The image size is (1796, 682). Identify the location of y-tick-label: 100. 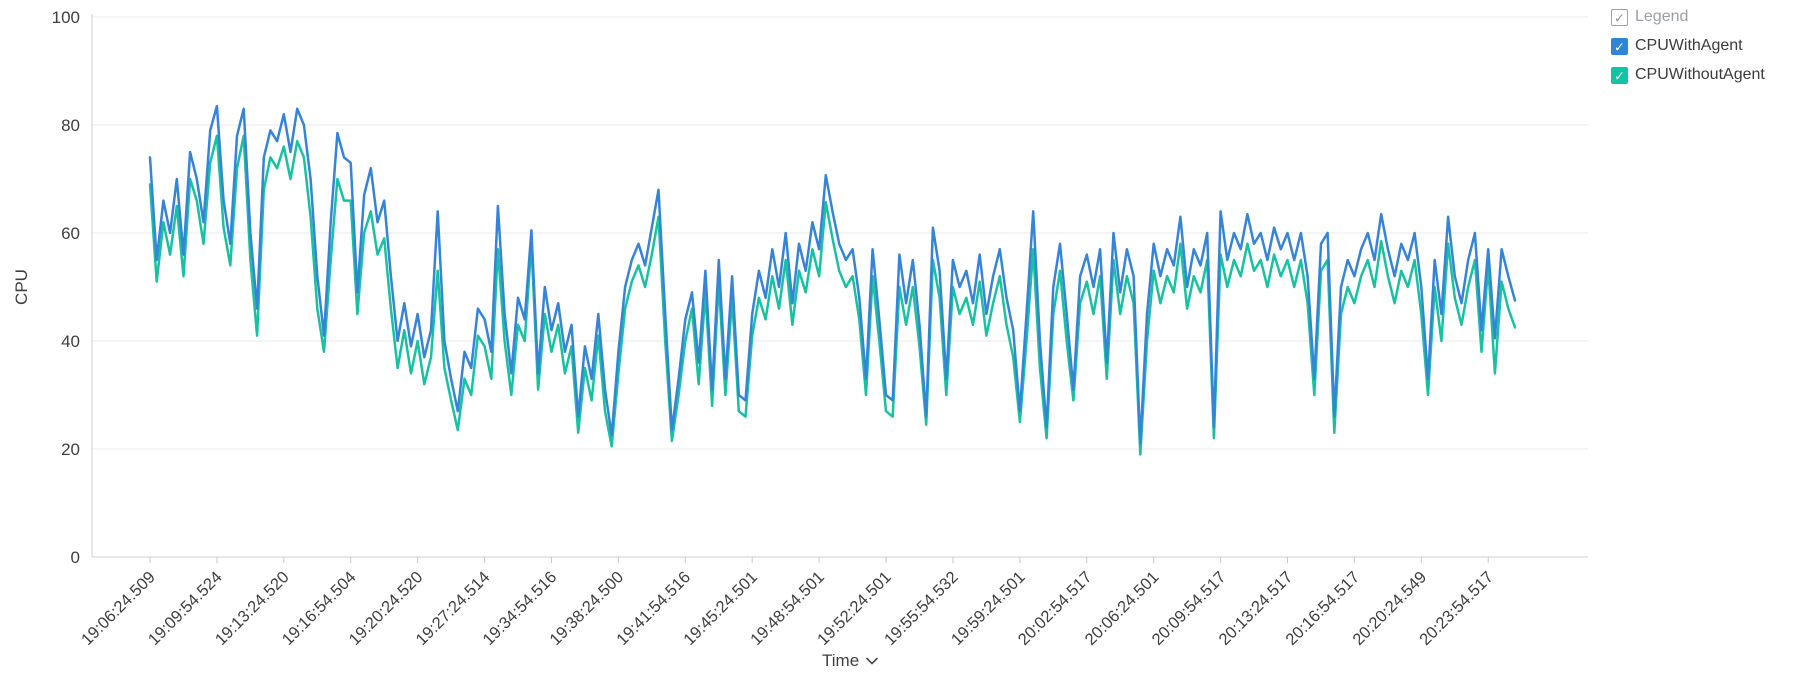
(66, 17).